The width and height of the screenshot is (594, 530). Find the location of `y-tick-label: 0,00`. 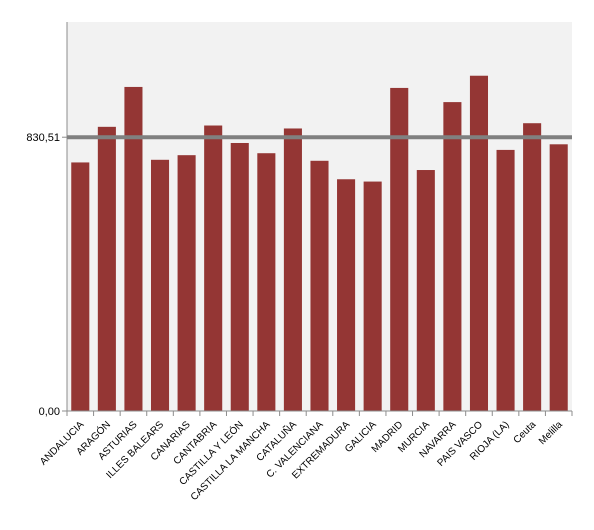

y-tick-label: 0,00 is located at coordinates (49, 412).